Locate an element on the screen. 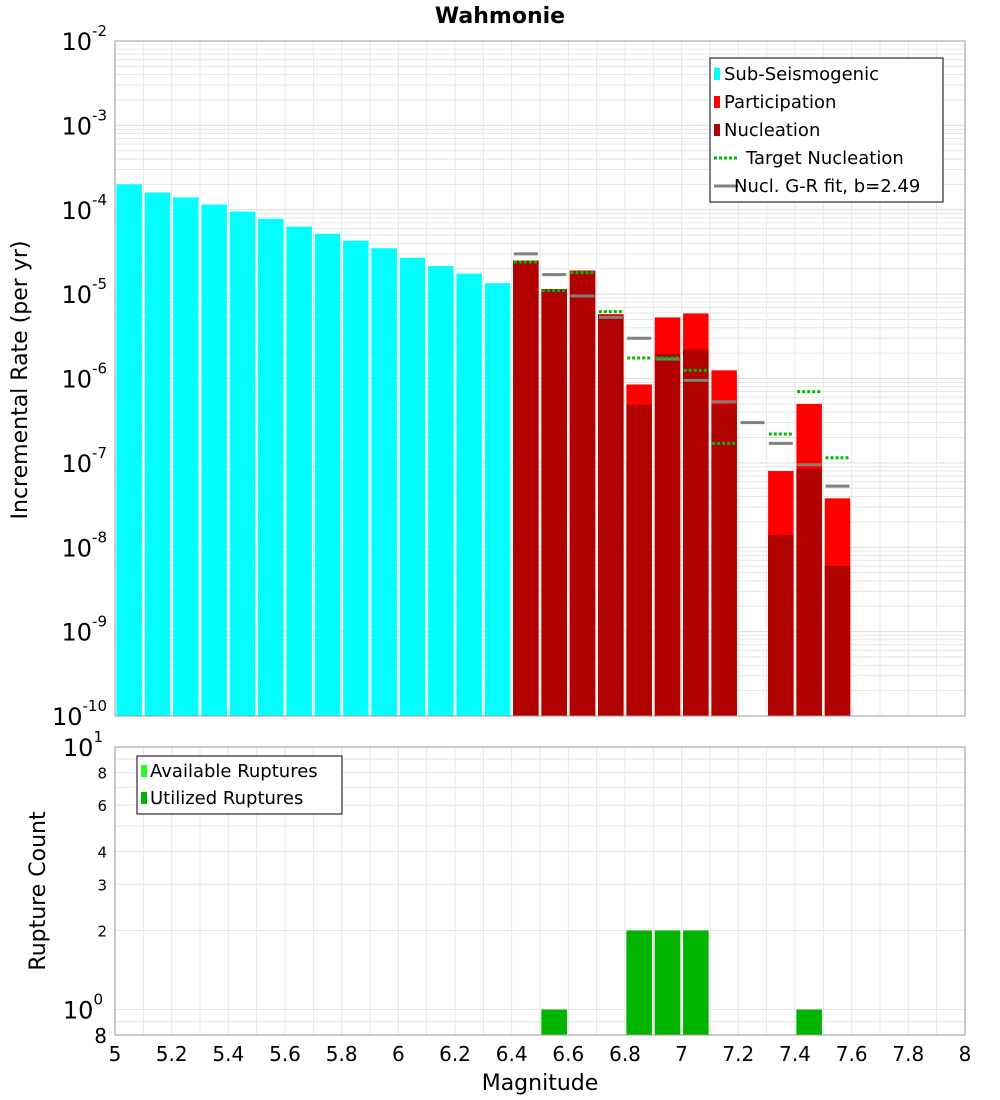 The image size is (1000, 1100). bottom-y-tick-label: 6 is located at coordinates (102, 806).